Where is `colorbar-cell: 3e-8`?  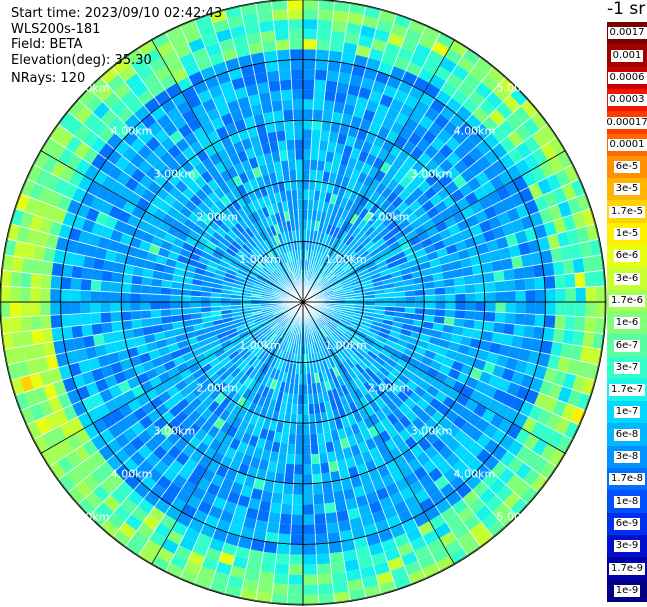 colorbar-cell: 3e-8 is located at coordinates (627, 457).